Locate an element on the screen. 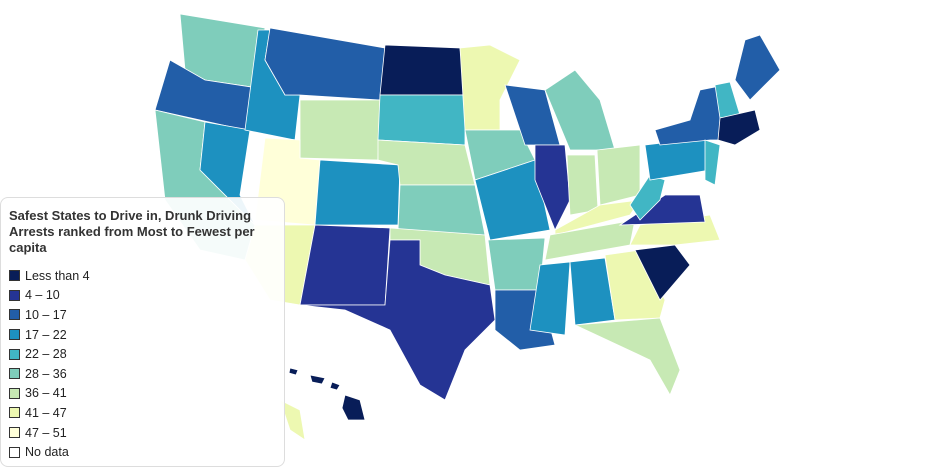 This screenshot has height=469, width=940. legend-item: 10 – 17 is located at coordinates (142, 315).